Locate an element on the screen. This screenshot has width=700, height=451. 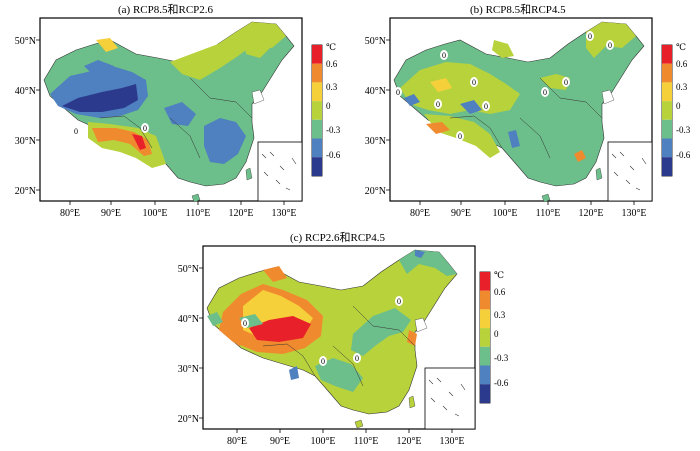
colorbar-b: ℃ 0.6 0.3 0 -0.3 -0.6 is located at coordinates (676, 109).